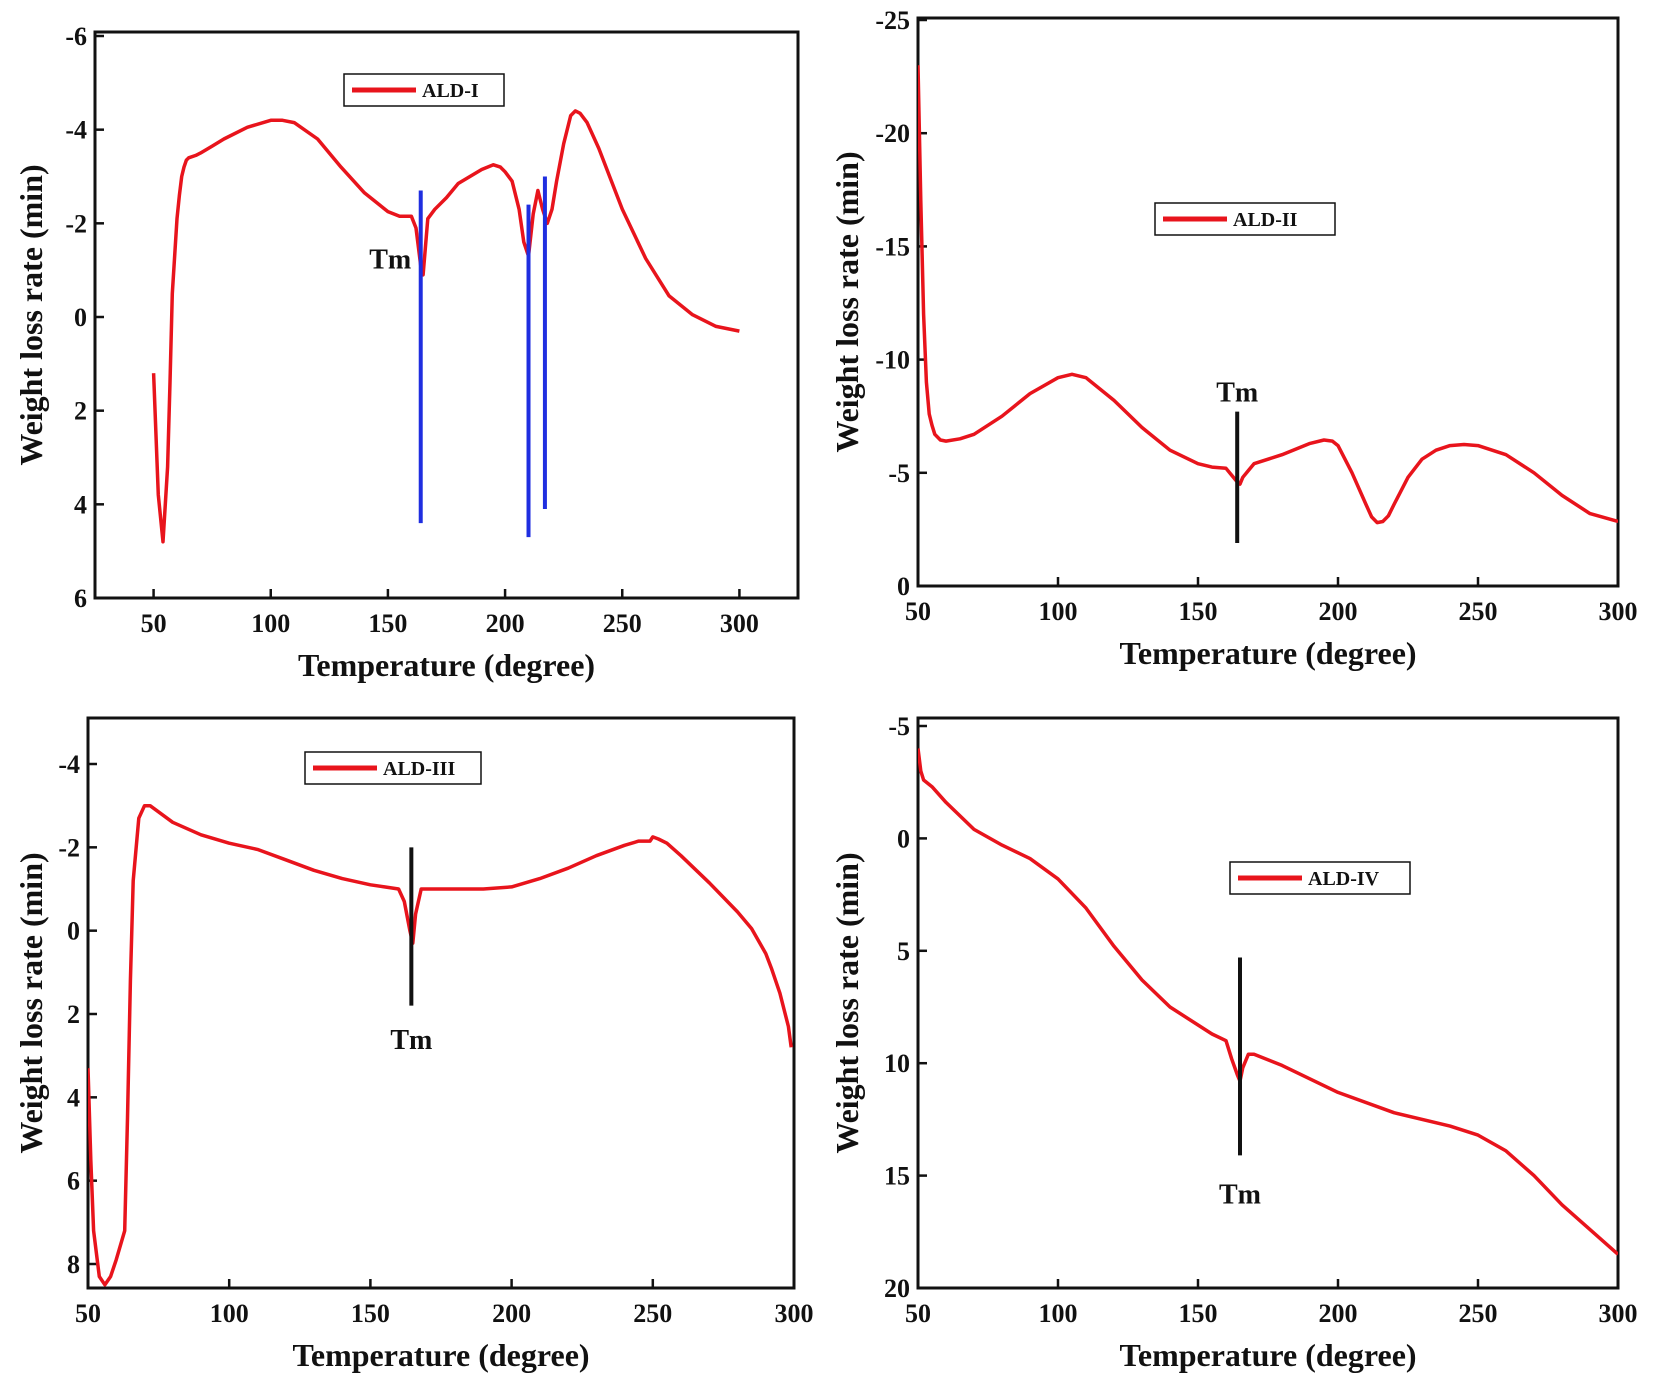 Image resolution: width=1654 pixels, height=1382 pixels. What do you see at coordinates (897, 1176) in the screenshot?
I see `y-tick-label: 15` at bounding box center [897, 1176].